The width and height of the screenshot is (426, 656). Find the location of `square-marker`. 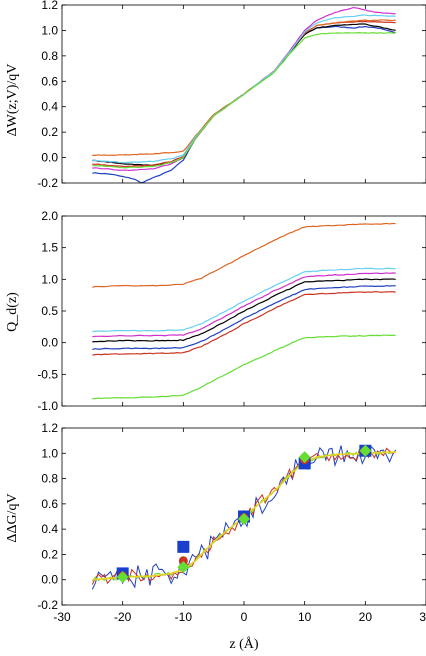

square-marker is located at coordinates (183, 546).